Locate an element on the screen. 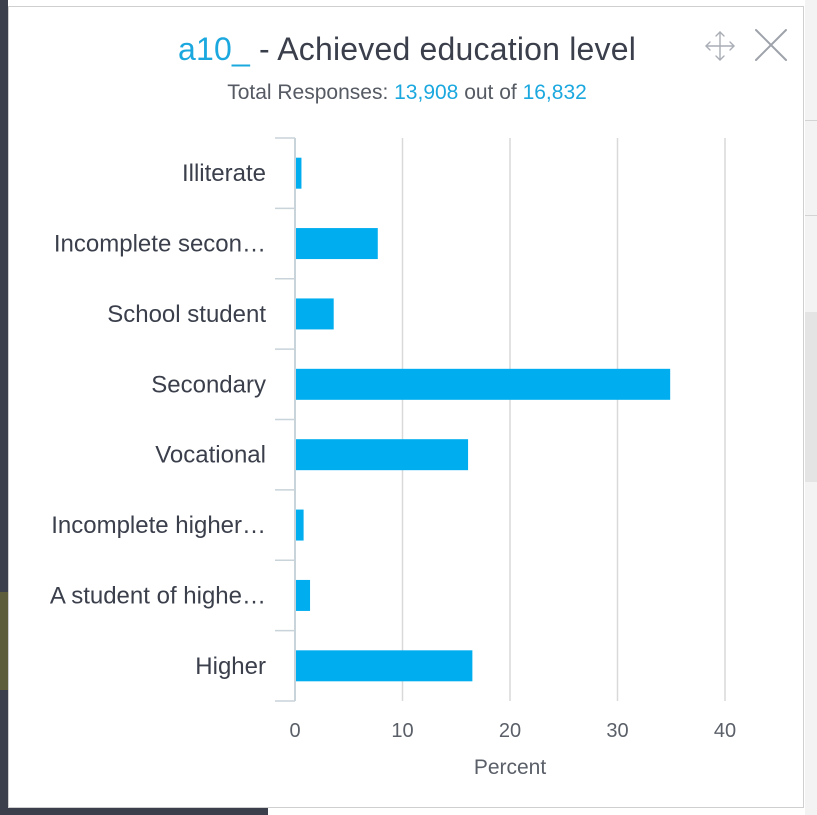 This screenshot has height=815, width=817. backdrop-panel-bottom is located at coordinates (134, 810).